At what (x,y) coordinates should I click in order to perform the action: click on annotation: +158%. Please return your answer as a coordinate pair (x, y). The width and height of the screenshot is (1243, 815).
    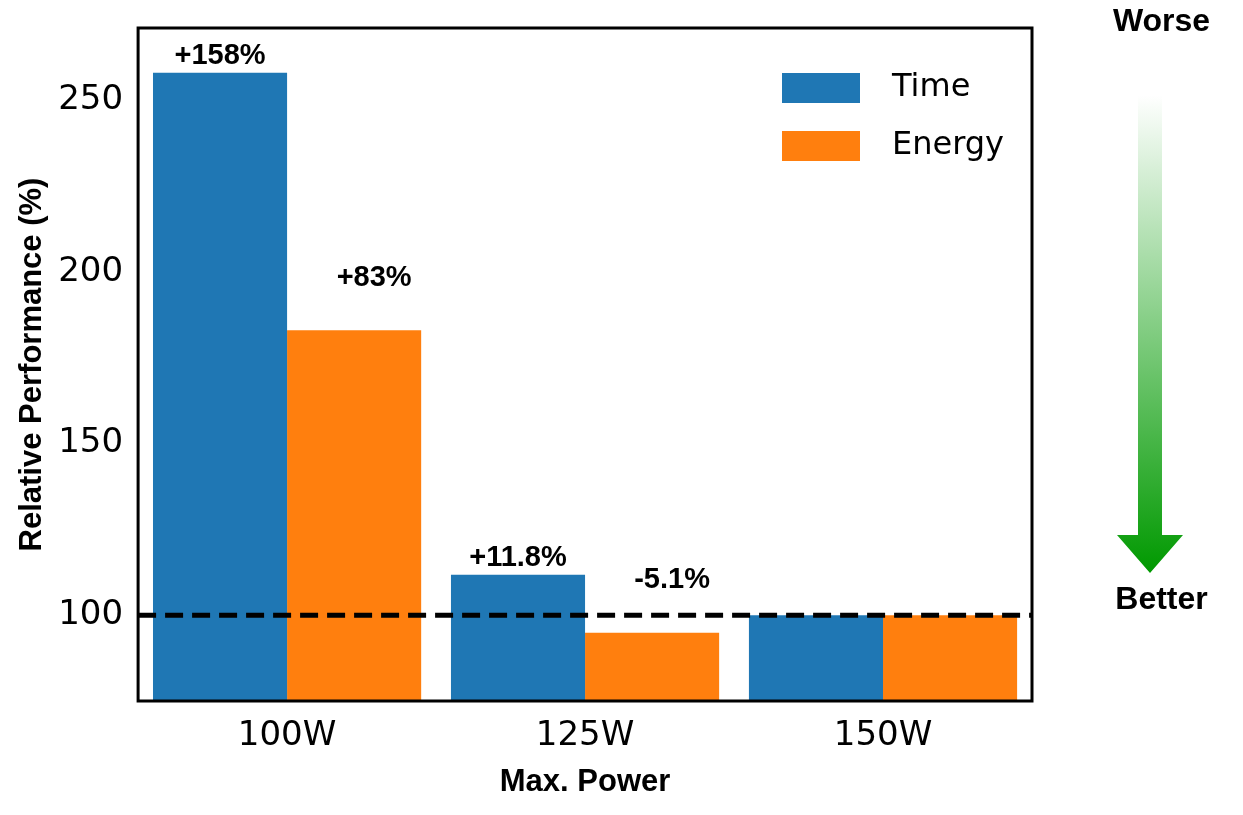
    Looking at the image, I should click on (220, 54).